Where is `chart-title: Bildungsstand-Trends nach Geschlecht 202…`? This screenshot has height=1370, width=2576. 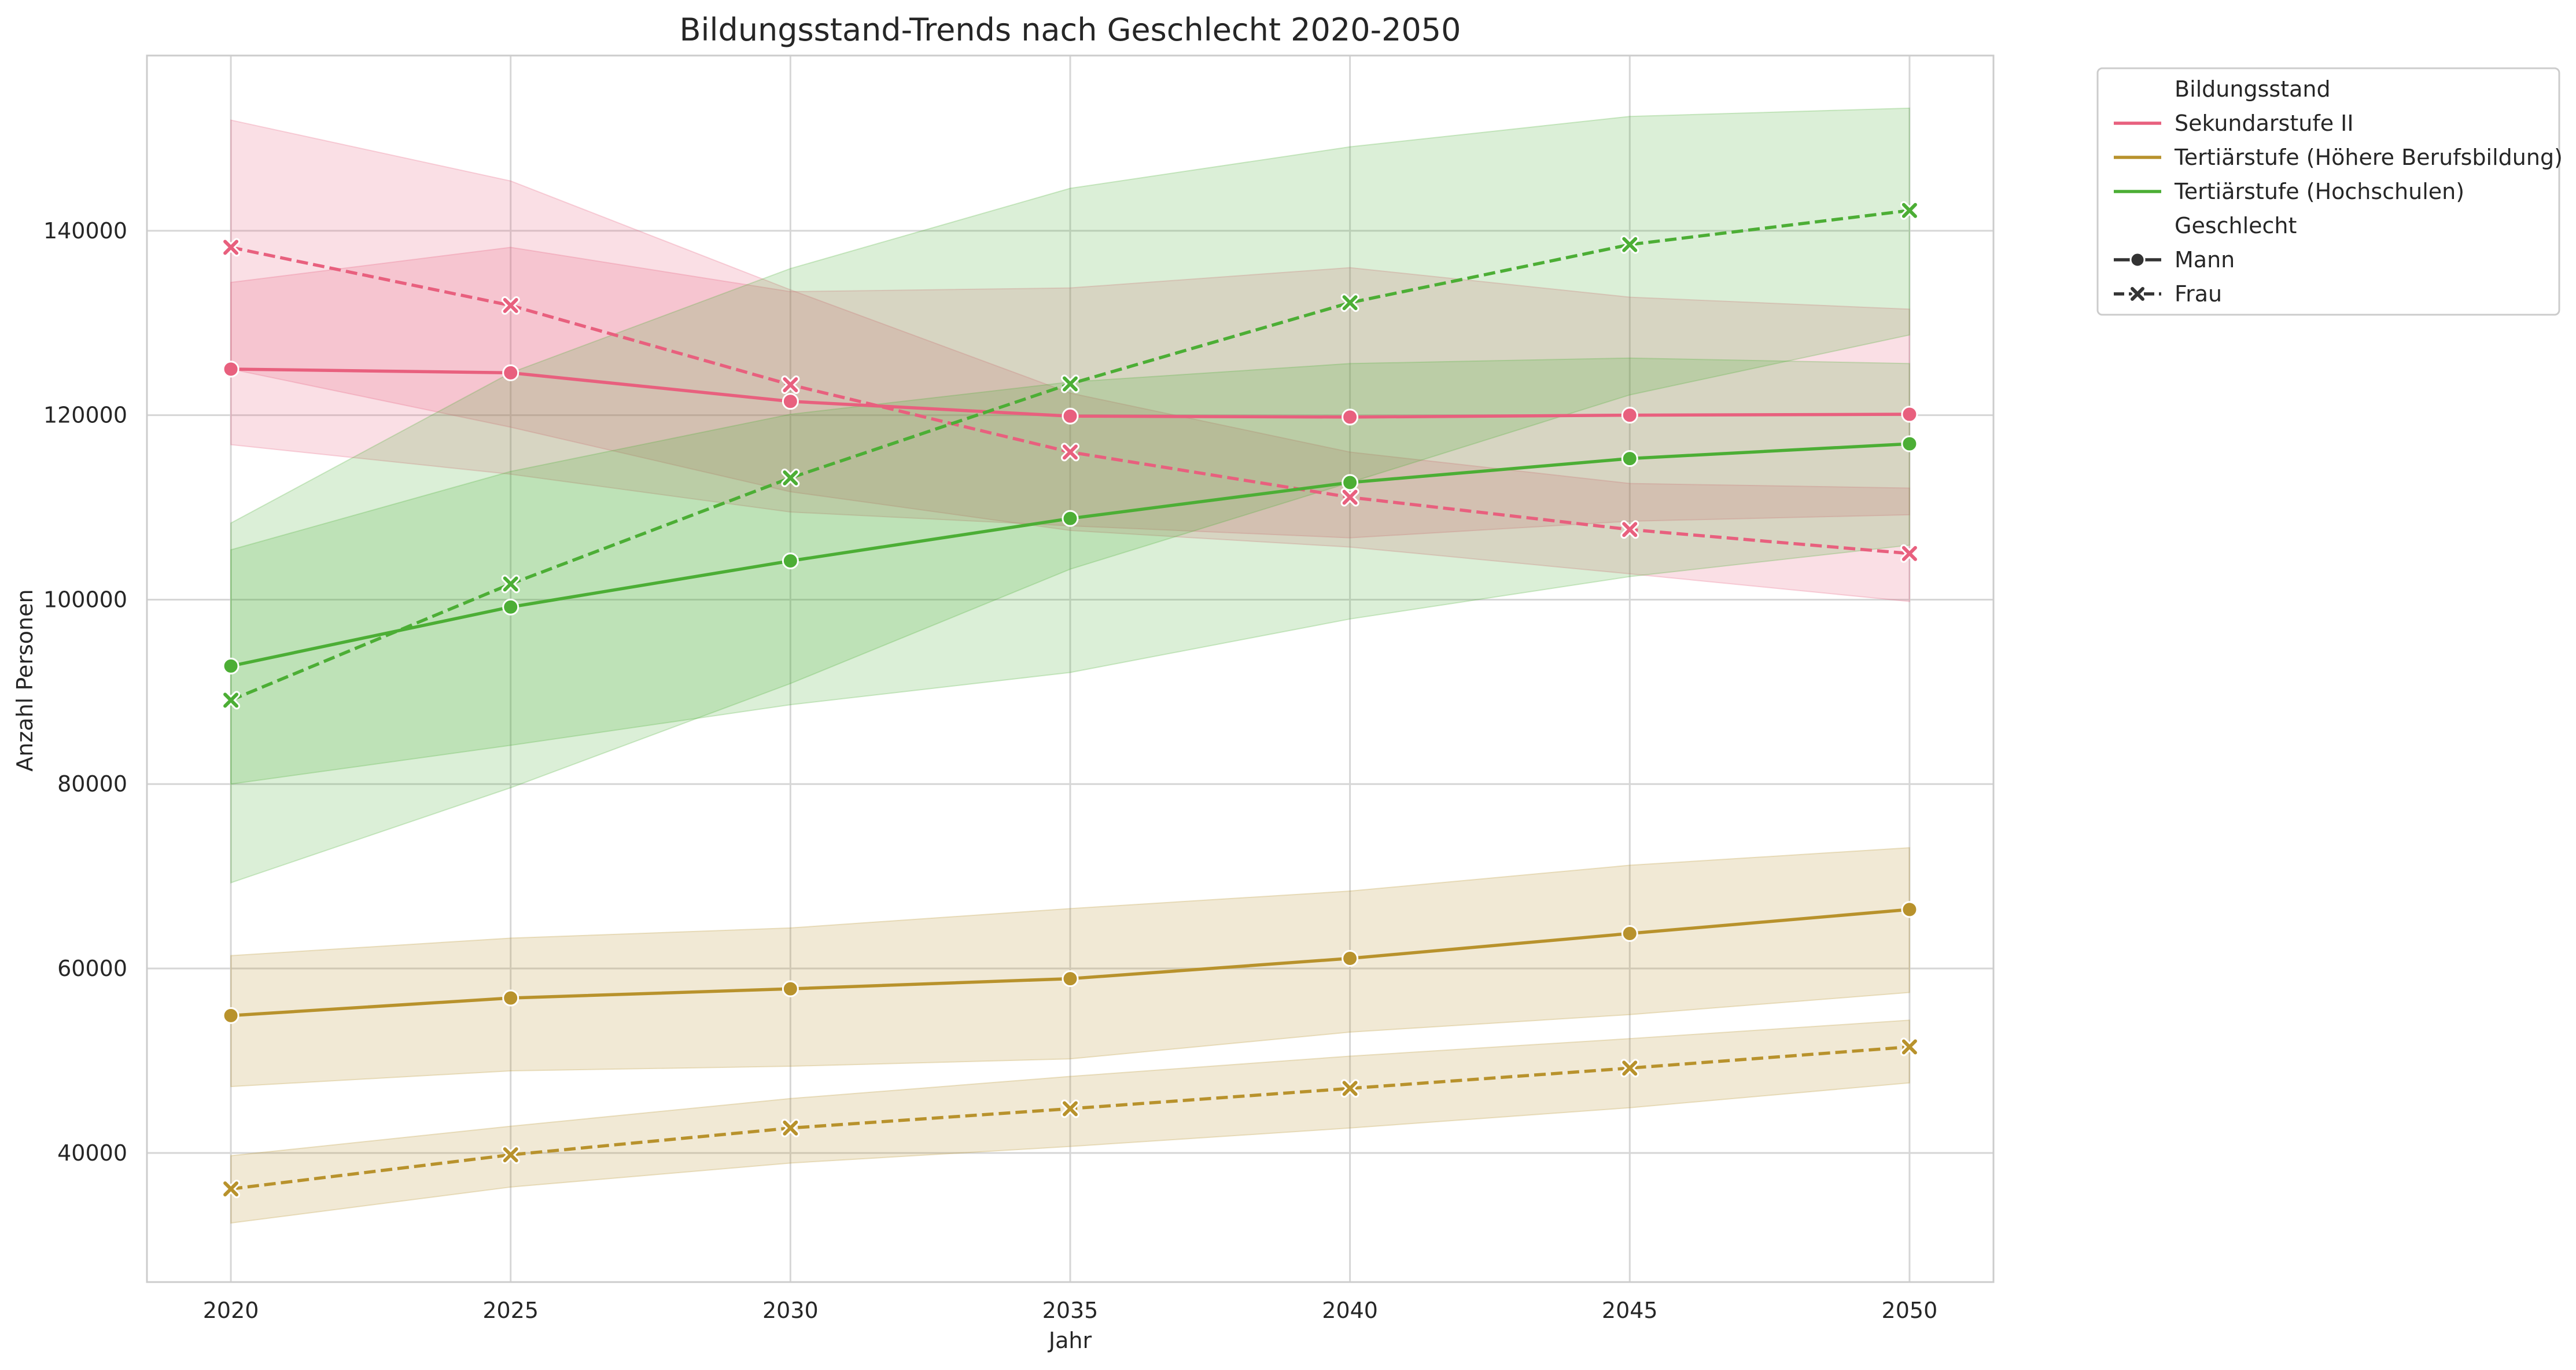
chart-title: Bildungsstand-Trends nach Geschlecht 202… is located at coordinates (1070, 30).